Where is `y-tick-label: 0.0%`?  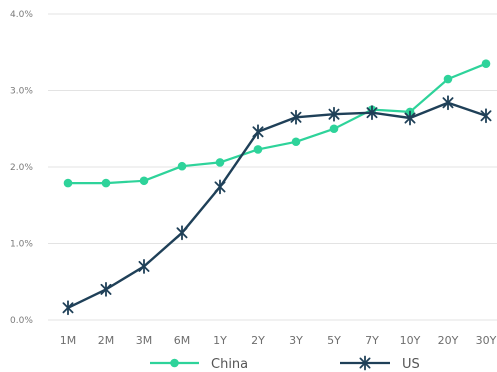 y-tick-label: 0.0% is located at coordinates (21, 321).